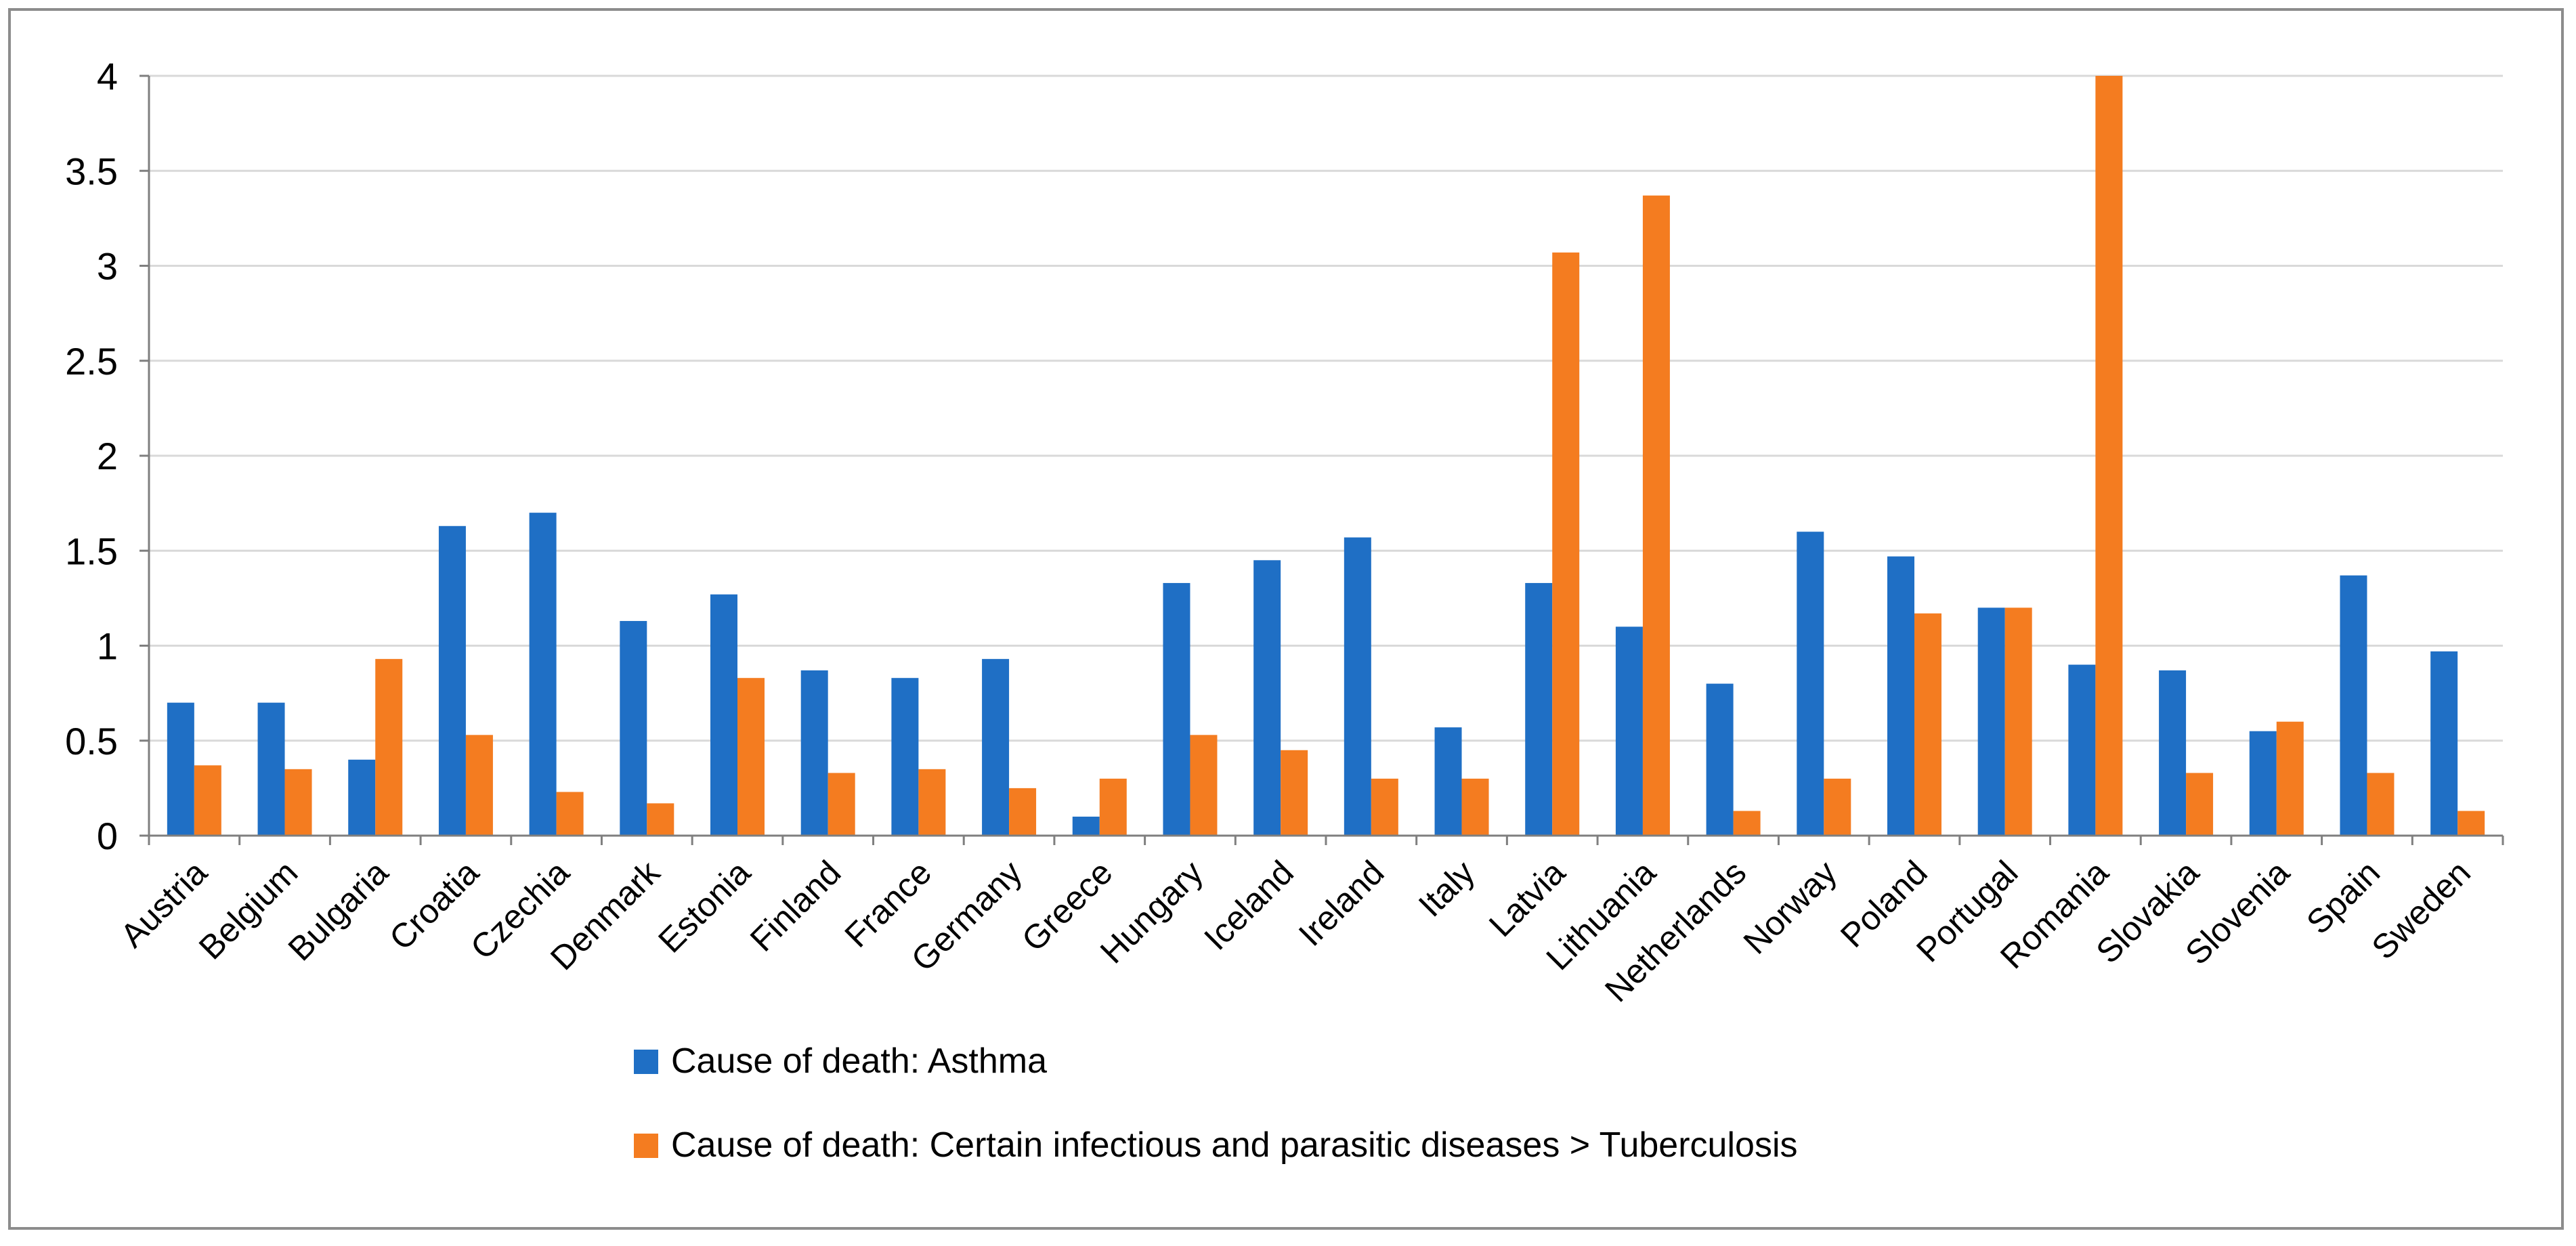 The image size is (2576, 1246). Describe the element at coordinates (2290, 778) in the screenshot. I see `bar-tuberculosis-slovenia` at that location.